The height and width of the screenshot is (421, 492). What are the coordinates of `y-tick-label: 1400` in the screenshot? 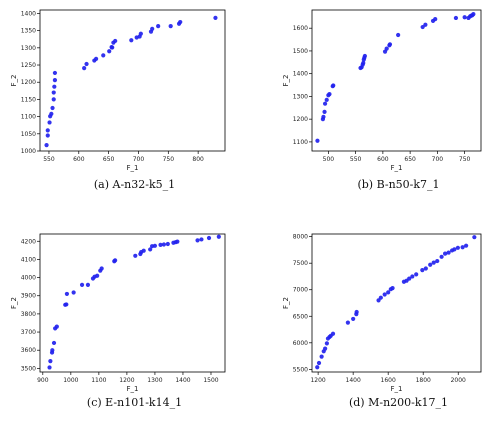 It's located at (300, 74).